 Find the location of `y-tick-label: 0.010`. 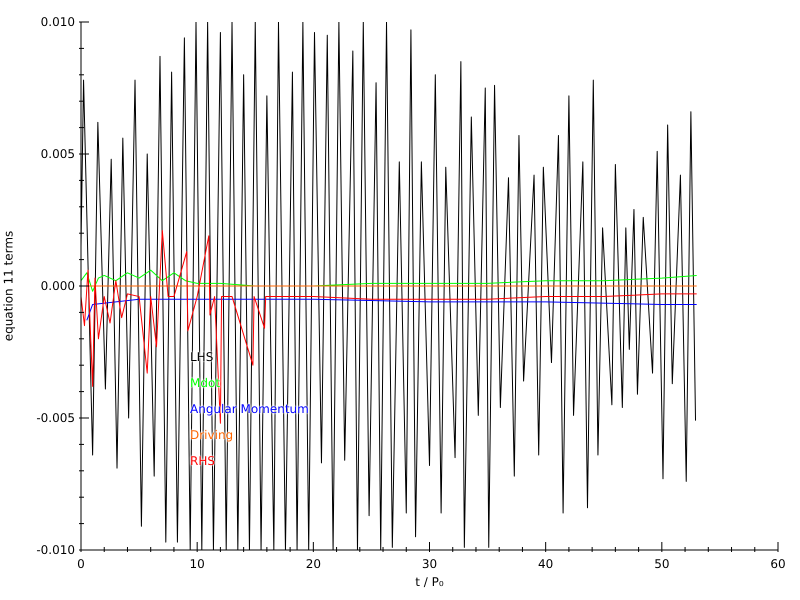

y-tick-label: 0.010 is located at coordinates (57, 22).